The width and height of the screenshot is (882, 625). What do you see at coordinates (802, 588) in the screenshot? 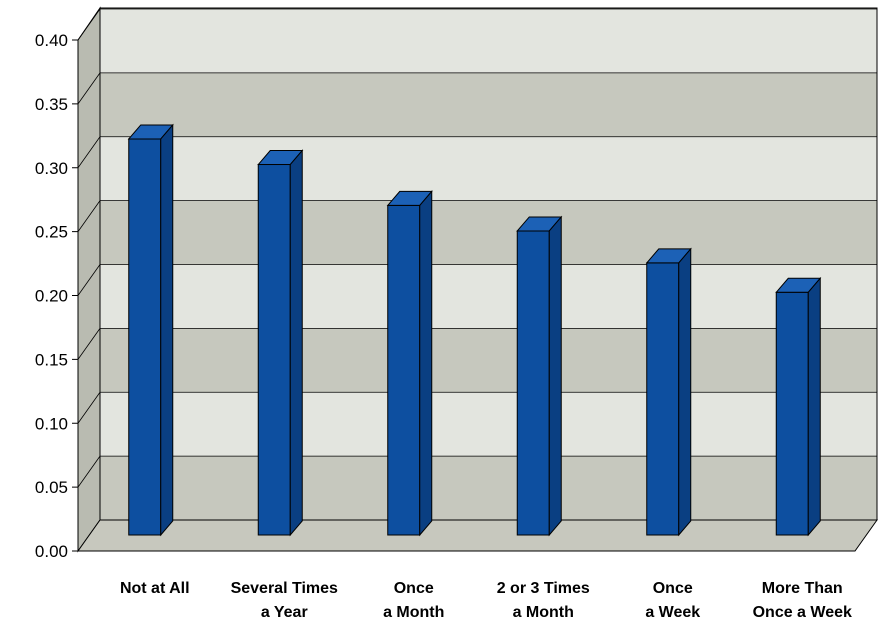
I see `x-category-label: More Than` at bounding box center [802, 588].